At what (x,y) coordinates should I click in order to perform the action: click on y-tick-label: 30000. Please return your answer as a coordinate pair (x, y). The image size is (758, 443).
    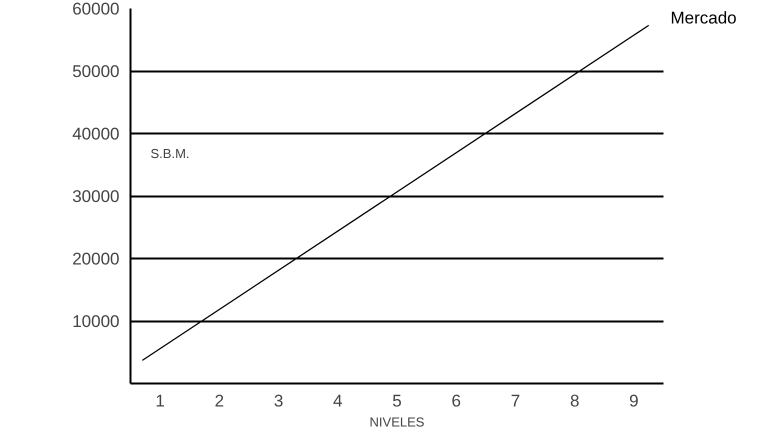
    Looking at the image, I should click on (96, 196).